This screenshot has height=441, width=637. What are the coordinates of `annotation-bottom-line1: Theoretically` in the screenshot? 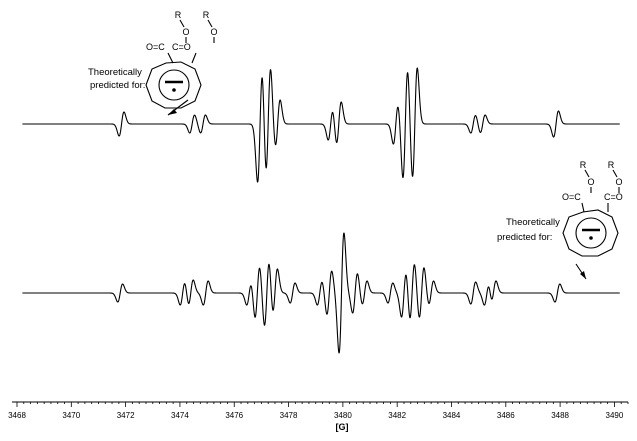 It's located at (533, 222).